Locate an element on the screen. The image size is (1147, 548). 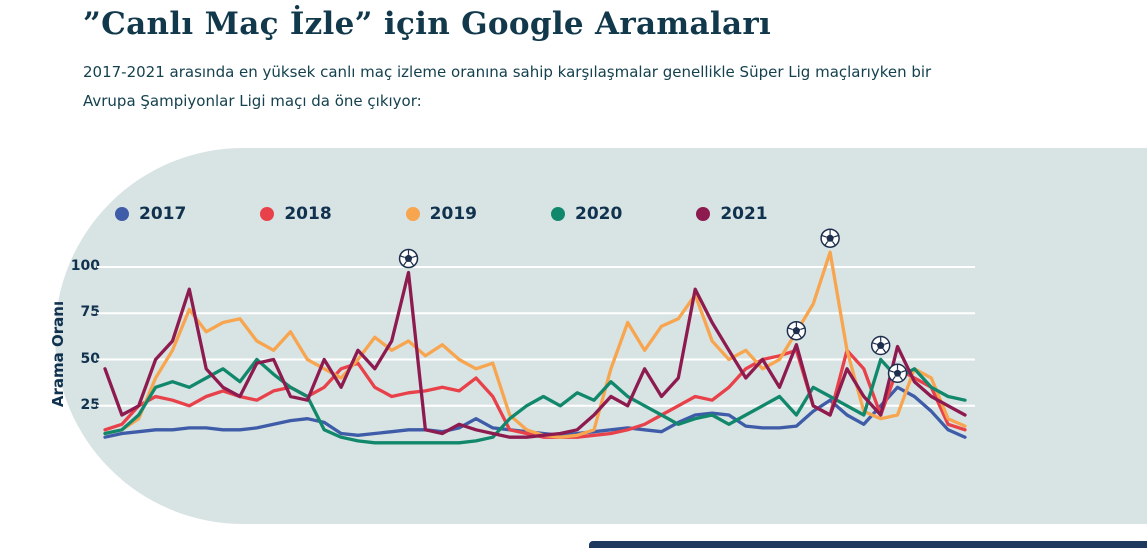
legend-item-2018: 2018 is located at coordinates (296, 214).